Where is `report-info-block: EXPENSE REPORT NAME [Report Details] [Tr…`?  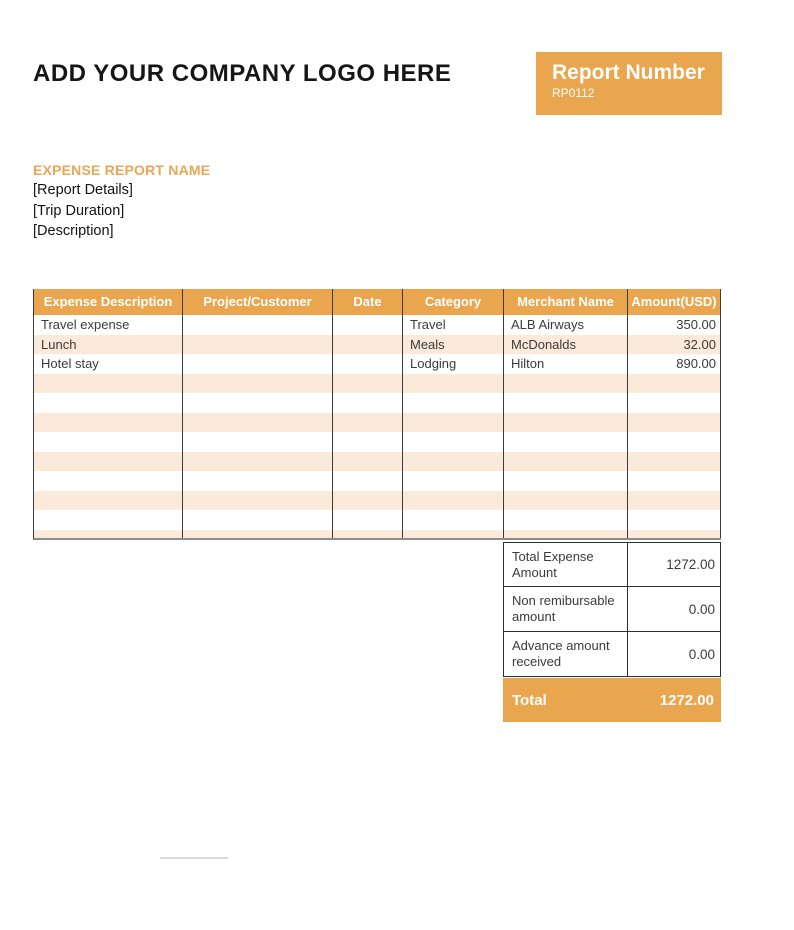
report-info-block: EXPENSE REPORT NAME [Report Details] [Tr… is located at coordinates (121, 201).